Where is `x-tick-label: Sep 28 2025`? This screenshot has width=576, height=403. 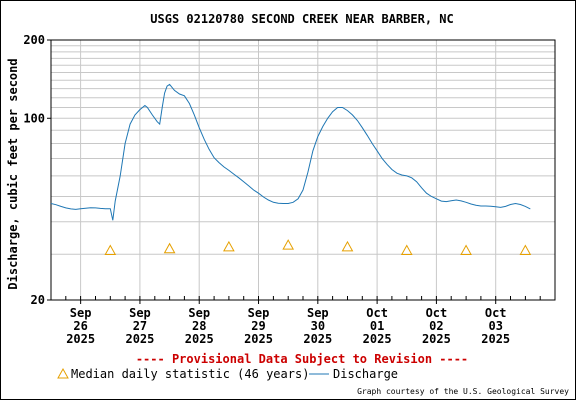 x-tick-label: Sep 28 2025 is located at coordinates (199, 326).